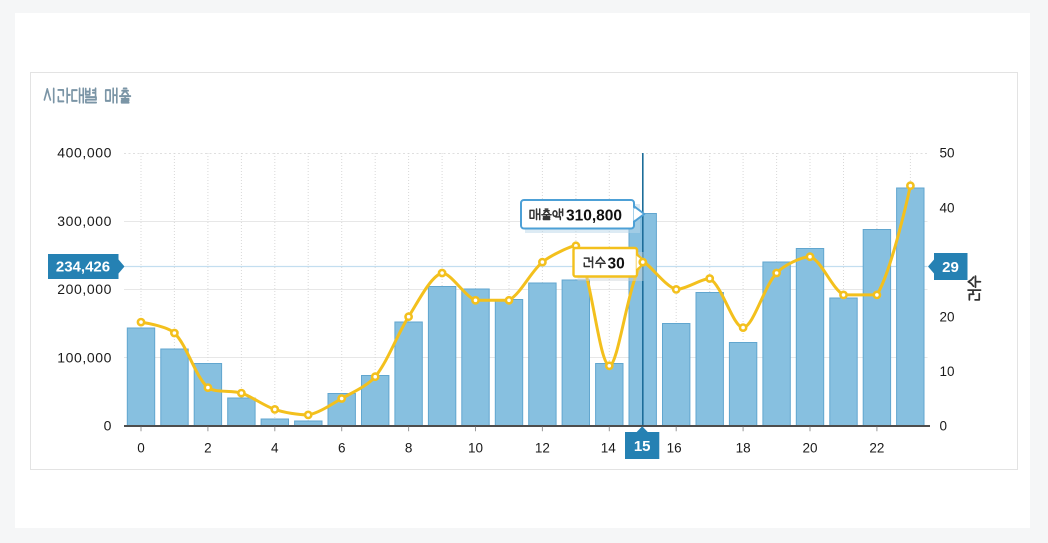 The width and height of the screenshot is (1048, 543). What do you see at coordinates (674, 448) in the screenshot?
I see `svg-text: 16` at bounding box center [674, 448].